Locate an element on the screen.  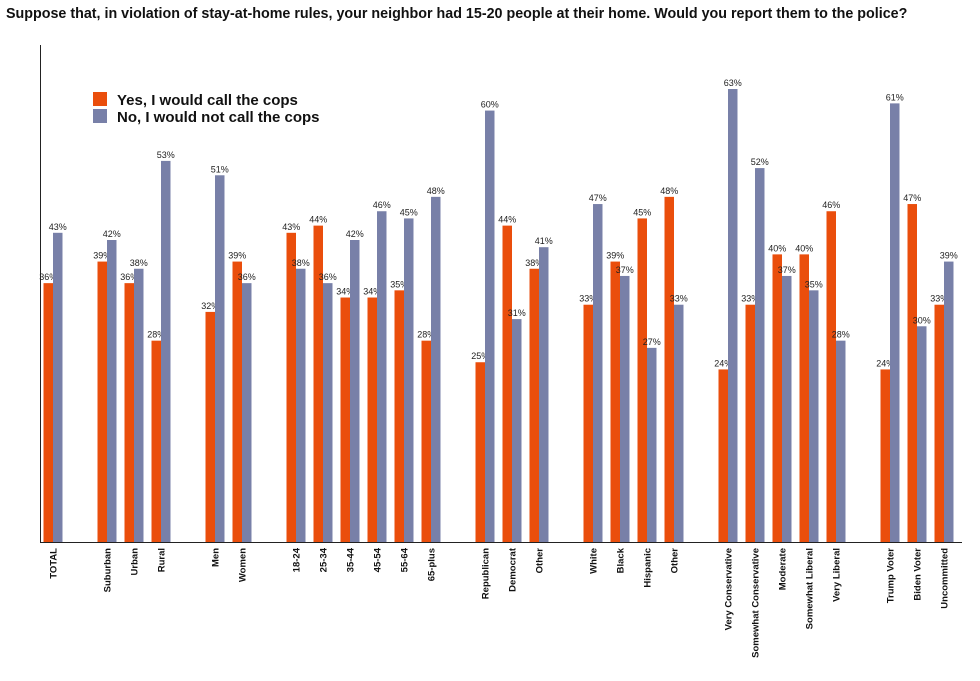
x-tick-label: 25-34 is located at coordinates (324, 559).